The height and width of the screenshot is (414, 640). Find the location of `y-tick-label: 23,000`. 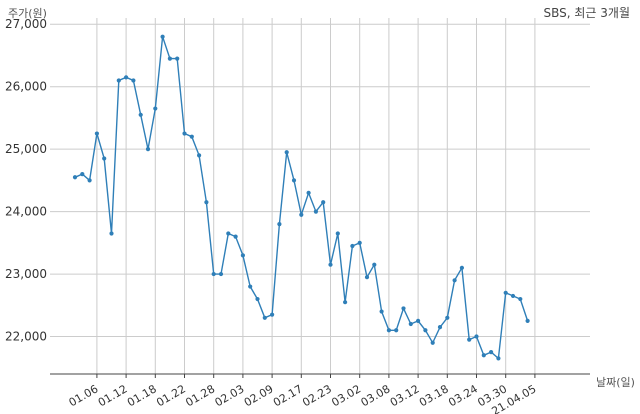

y-tick-label: 23,000 is located at coordinates (26, 274).